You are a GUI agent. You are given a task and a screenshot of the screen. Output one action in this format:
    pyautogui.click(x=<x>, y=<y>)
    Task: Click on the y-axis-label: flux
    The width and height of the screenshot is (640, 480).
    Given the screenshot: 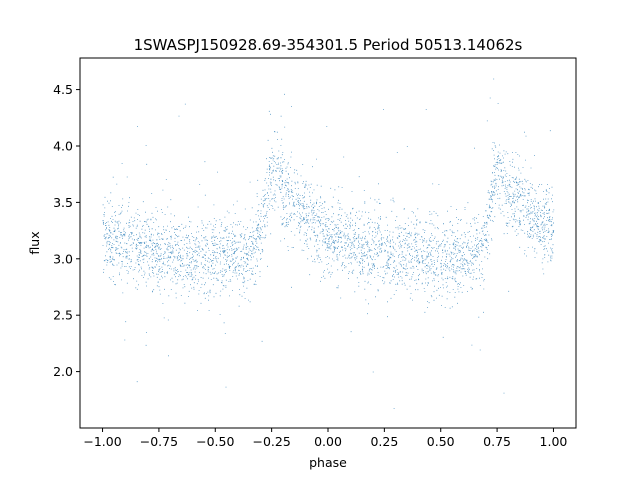 What is the action you would take?
    pyautogui.click(x=34, y=242)
    